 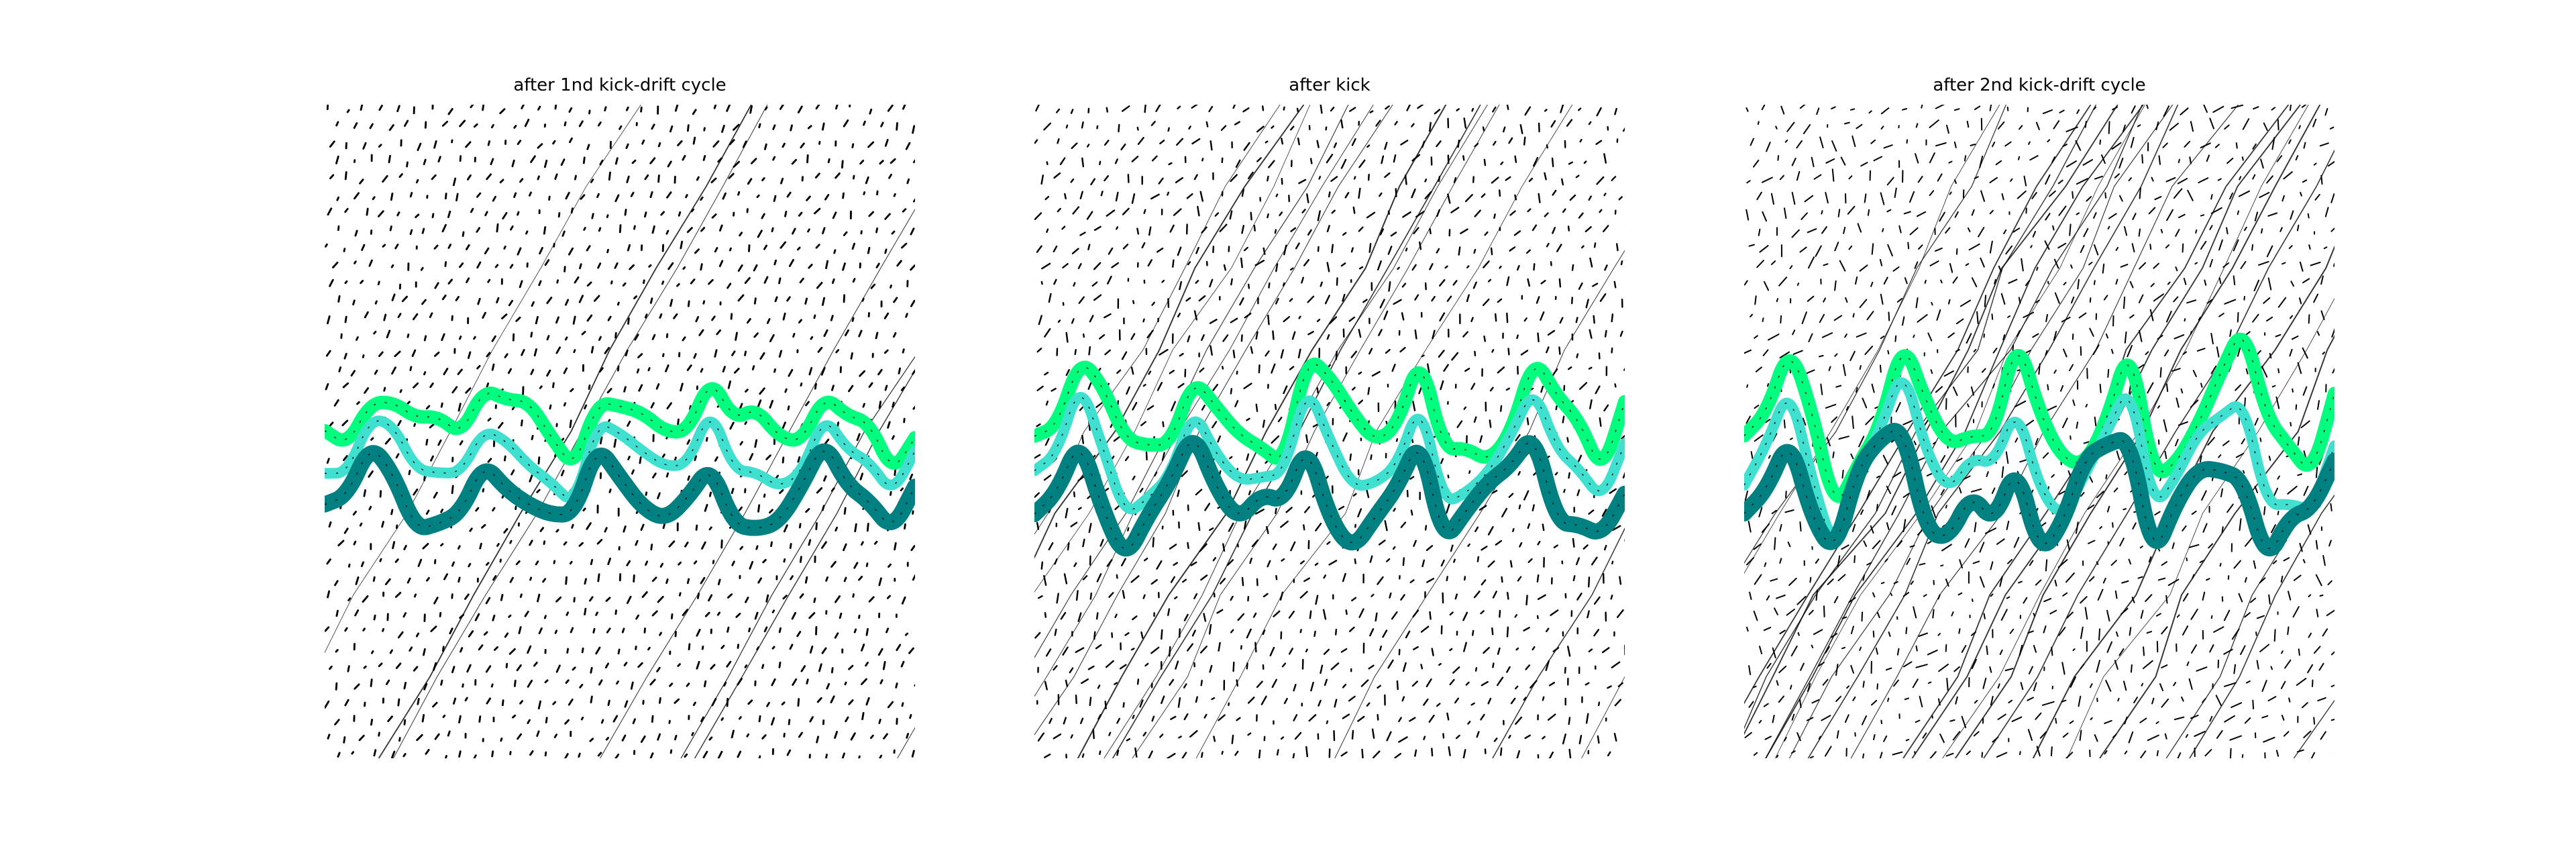 I want to click on panel-title: after kick, so click(x=1329, y=85).